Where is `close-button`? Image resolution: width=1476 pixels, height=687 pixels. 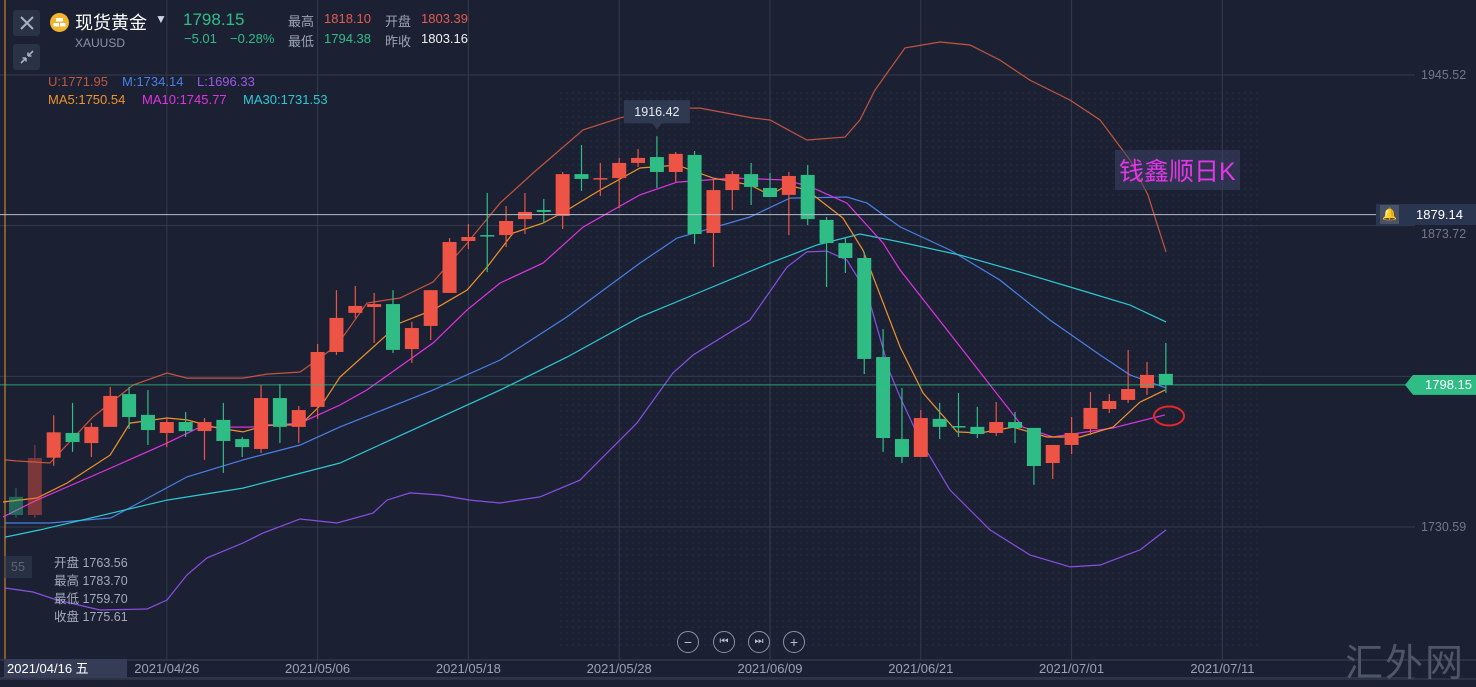
close-button is located at coordinates (26, 23).